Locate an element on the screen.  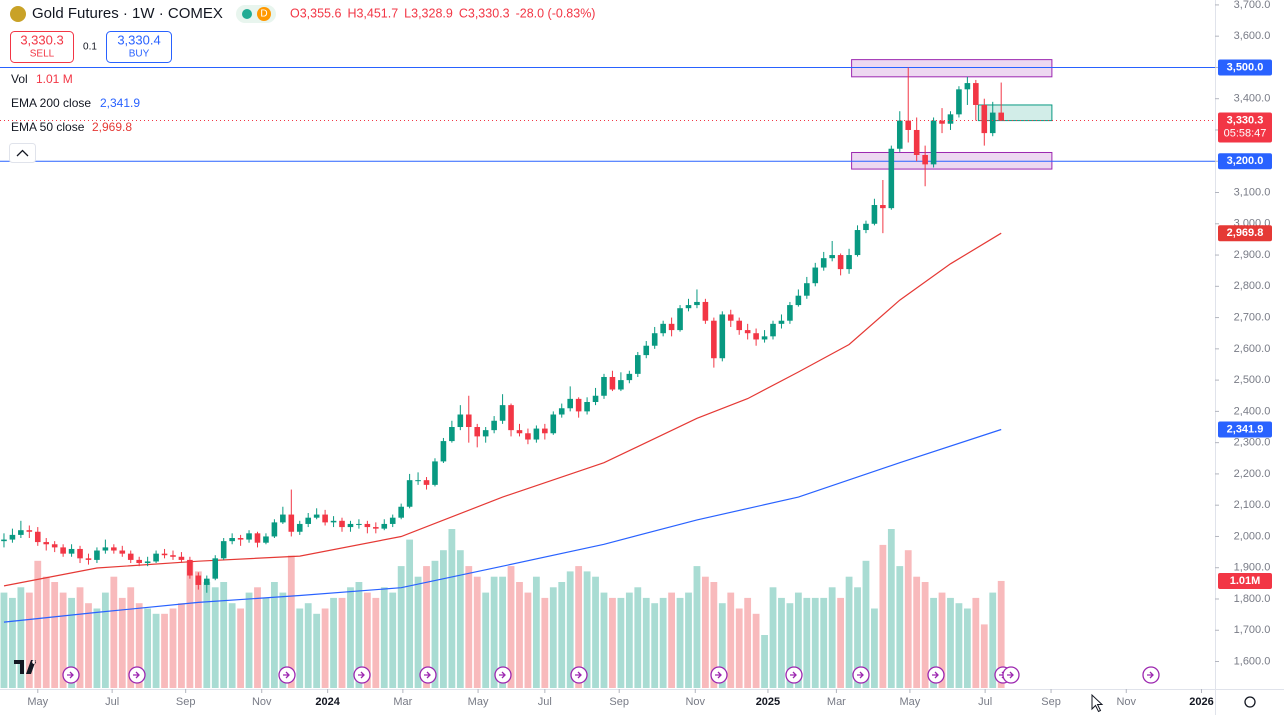
indicator-legend-value: 2,341.9 is located at coordinates (120, 103).